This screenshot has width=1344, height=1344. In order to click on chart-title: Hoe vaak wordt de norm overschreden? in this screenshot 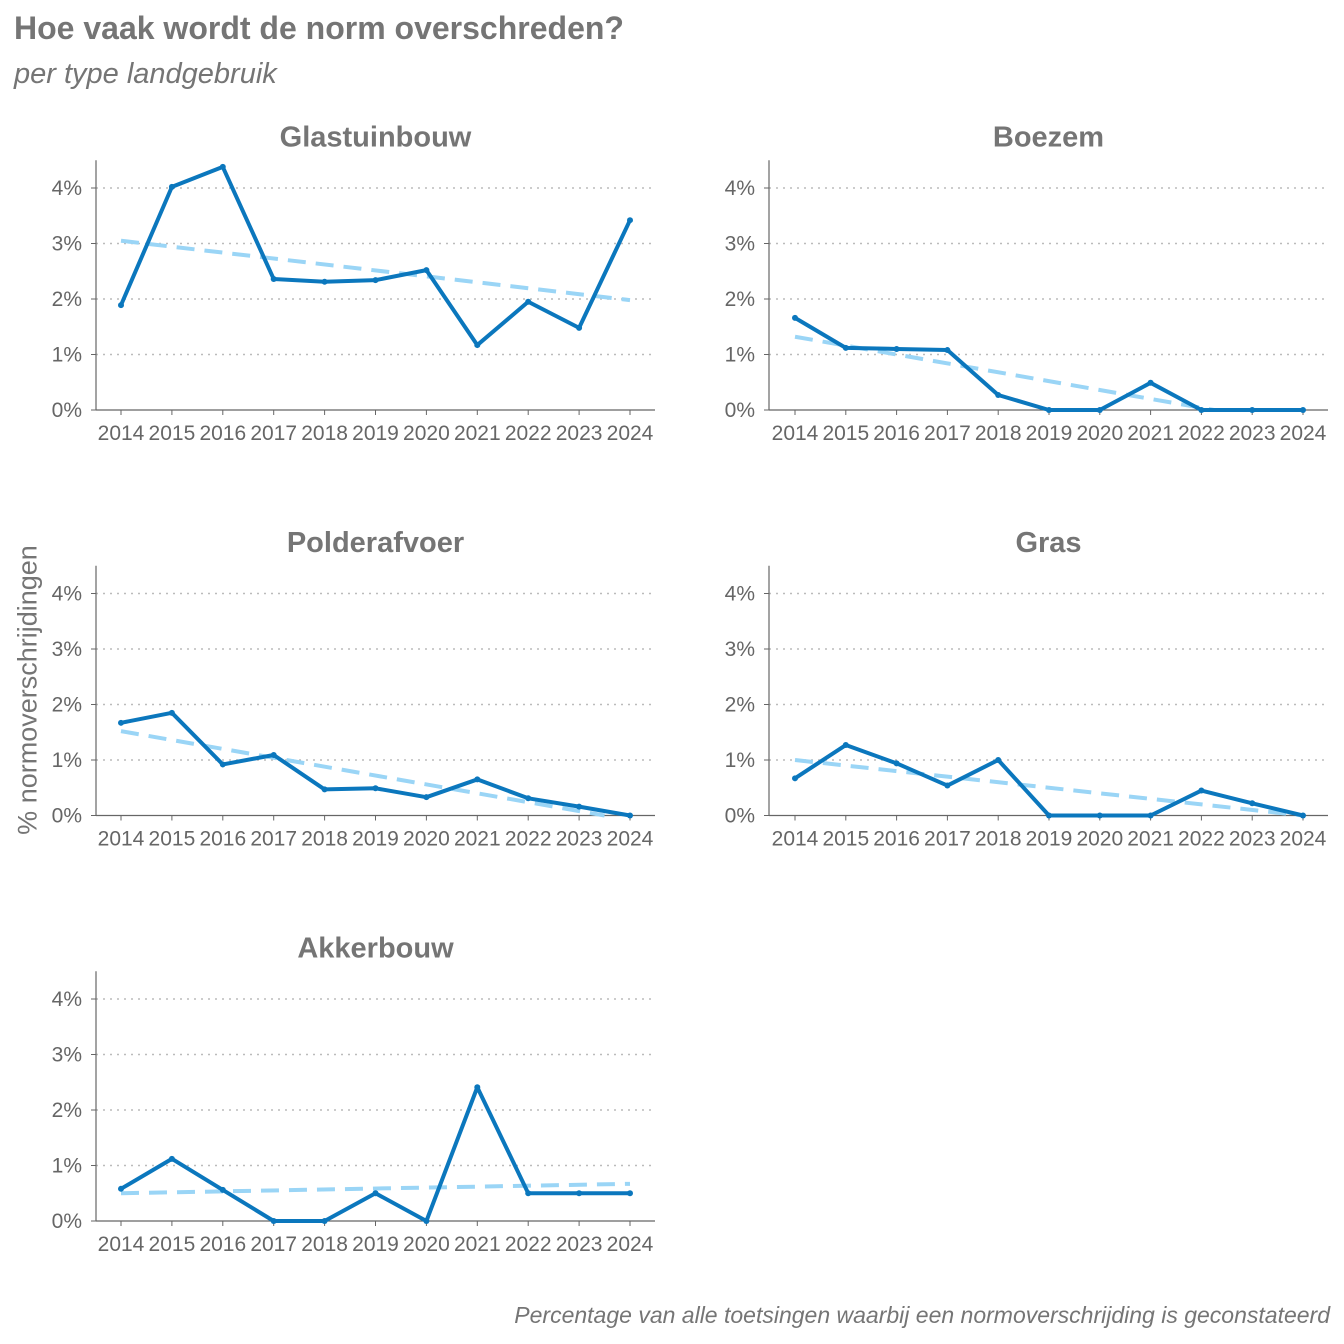, I will do `click(319, 28)`.